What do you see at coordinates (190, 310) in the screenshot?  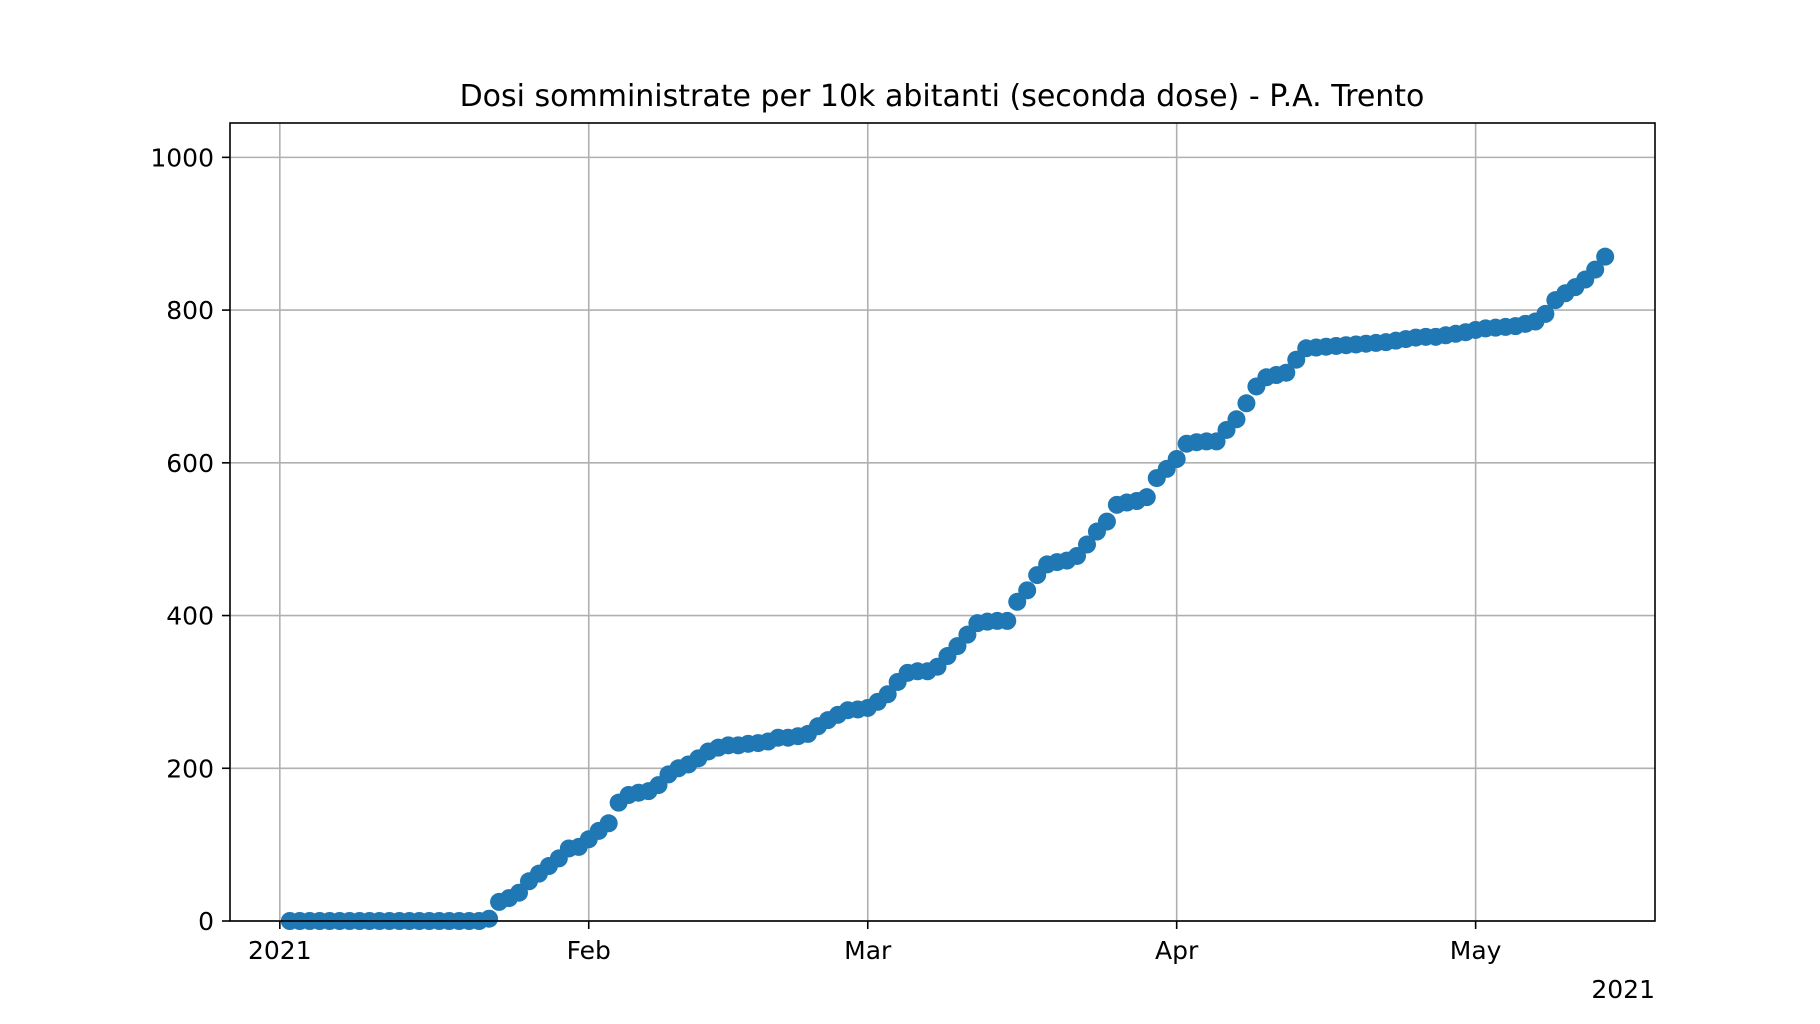 I see `y-tick-label: 800` at bounding box center [190, 310].